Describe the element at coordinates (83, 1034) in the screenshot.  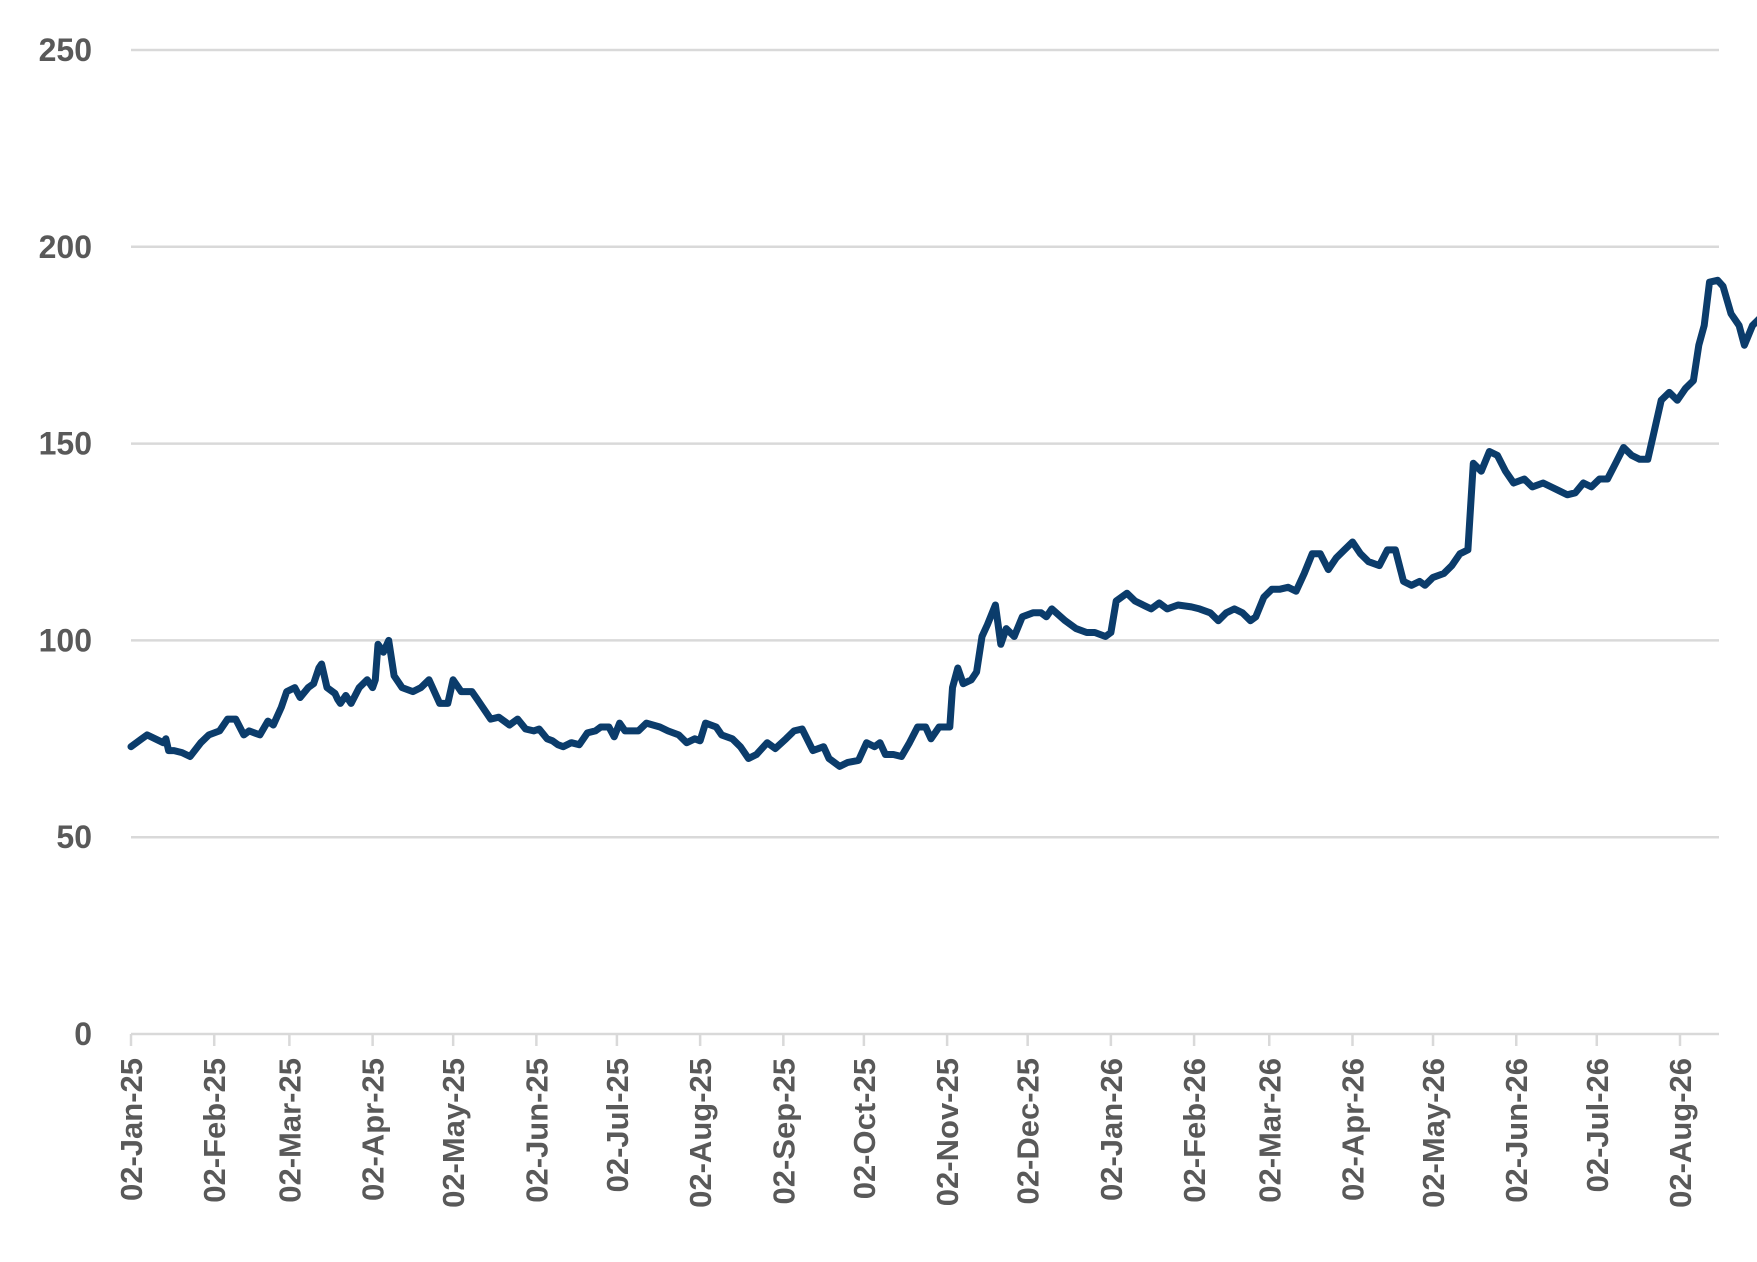
I see `y-tick-label: 0` at that location.